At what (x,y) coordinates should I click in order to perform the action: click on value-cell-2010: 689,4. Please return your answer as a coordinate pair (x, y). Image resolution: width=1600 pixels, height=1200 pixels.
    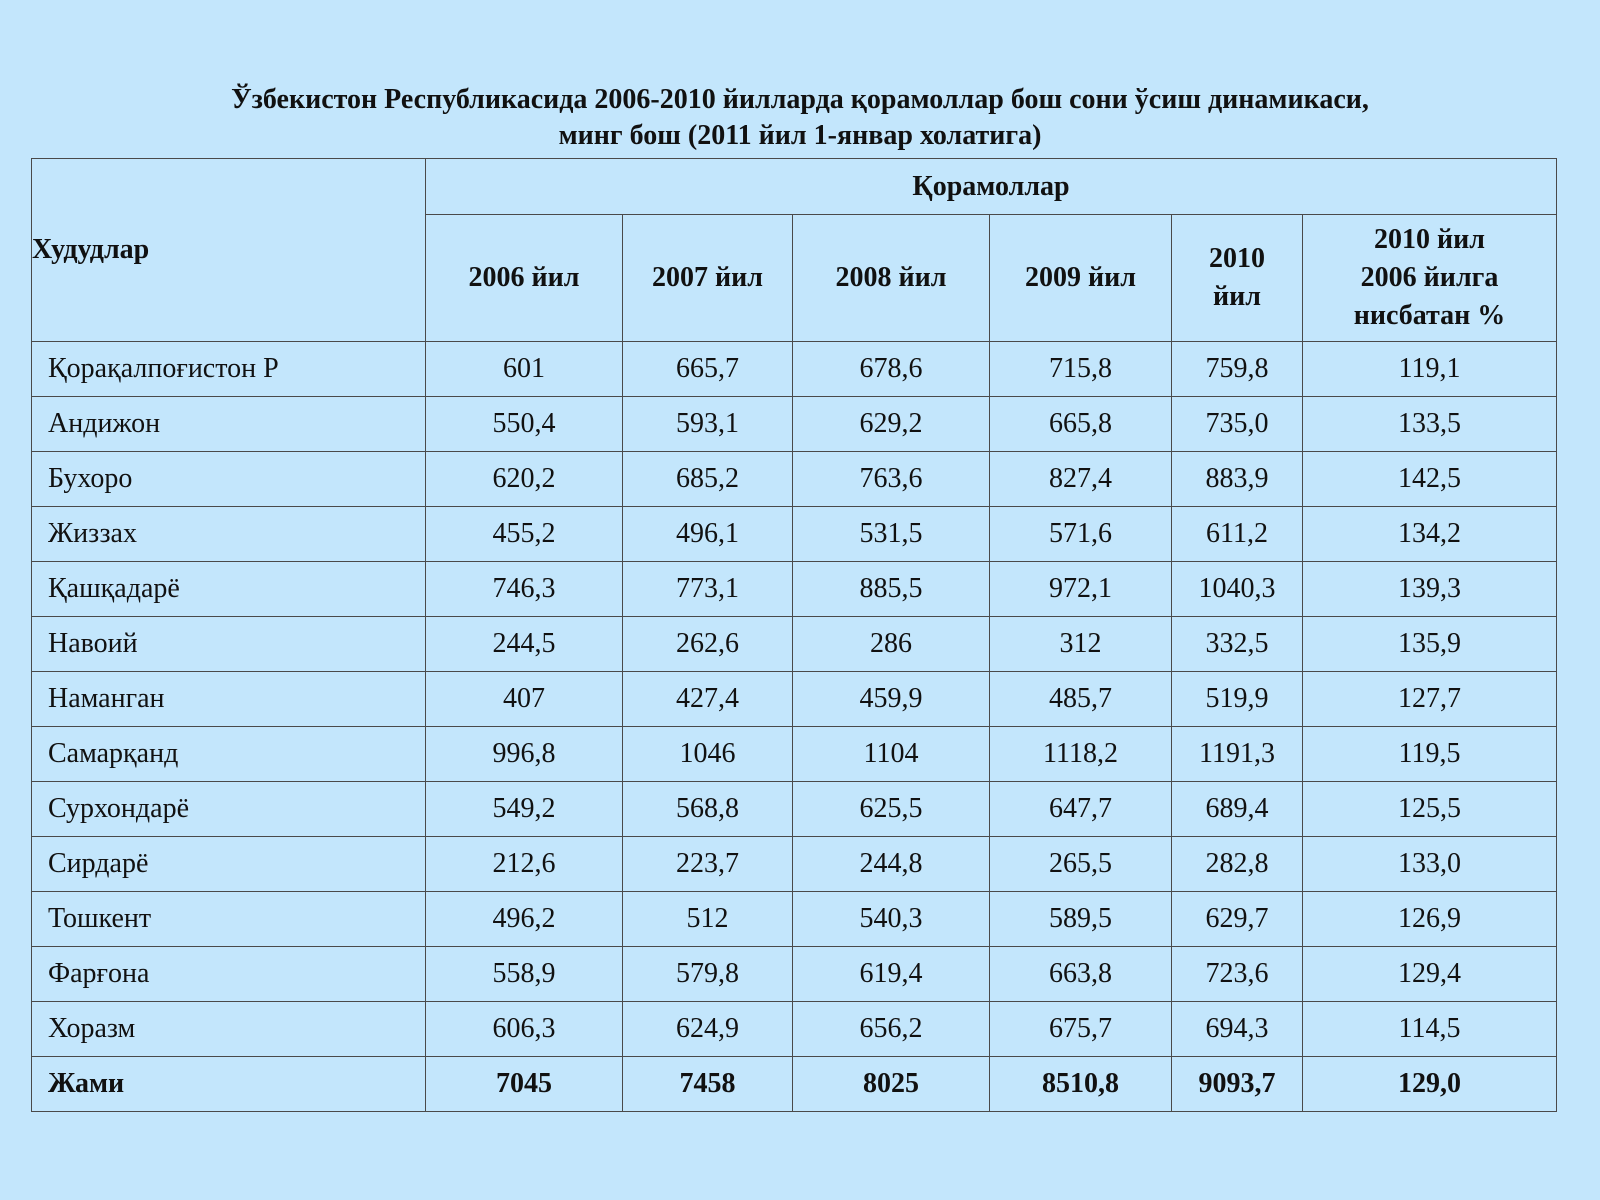
    Looking at the image, I should click on (1237, 809).